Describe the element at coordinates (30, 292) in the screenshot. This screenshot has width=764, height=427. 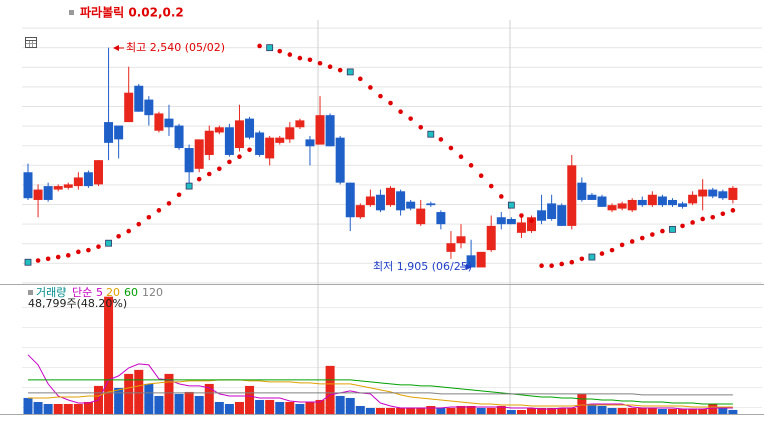
I see `legend-bullet` at that location.